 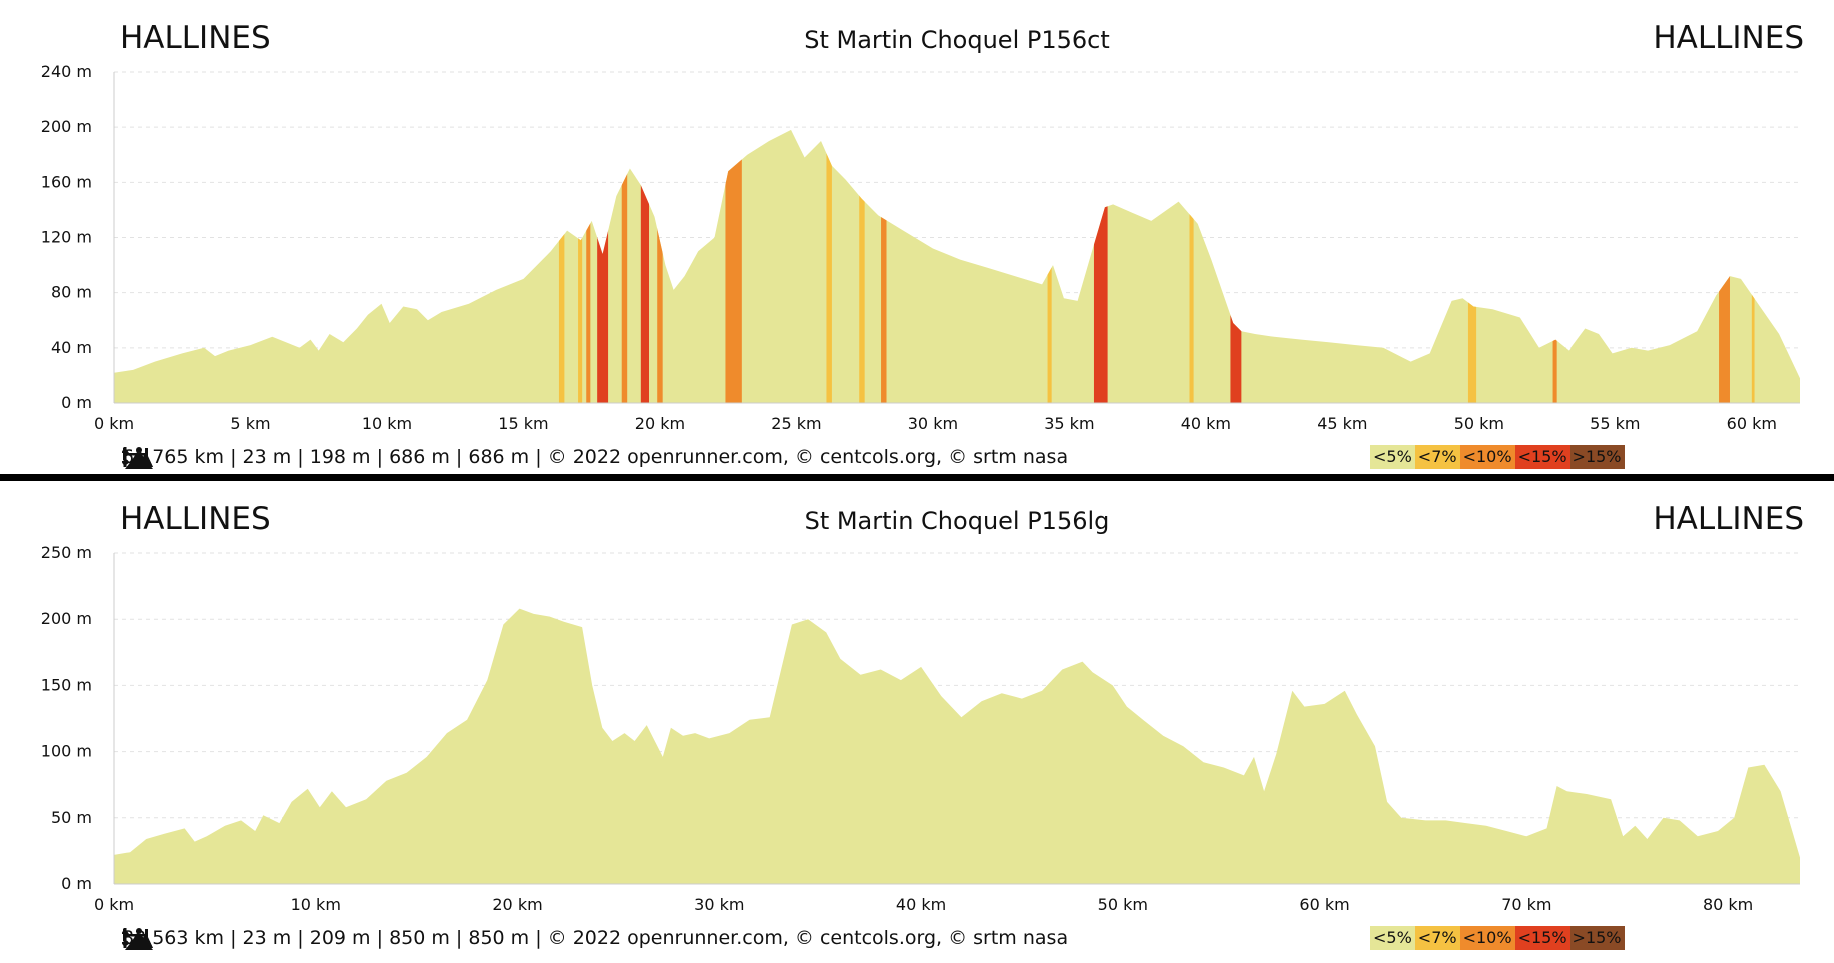 What do you see at coordinates (66, 237) in the screenshot?
I see `y-tick-label: 120 m` at bounding box center [66, 237].